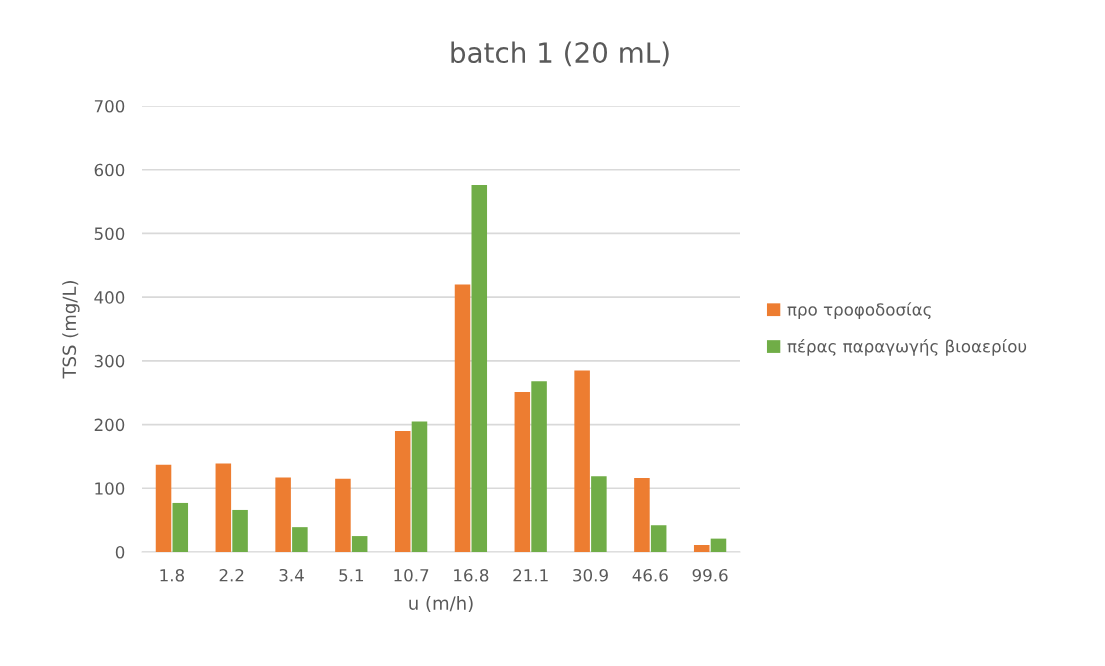  Describe the element at coordinates (441, 604) in the screenshot. I see `x-axis-title: u (m/h)` at that location.